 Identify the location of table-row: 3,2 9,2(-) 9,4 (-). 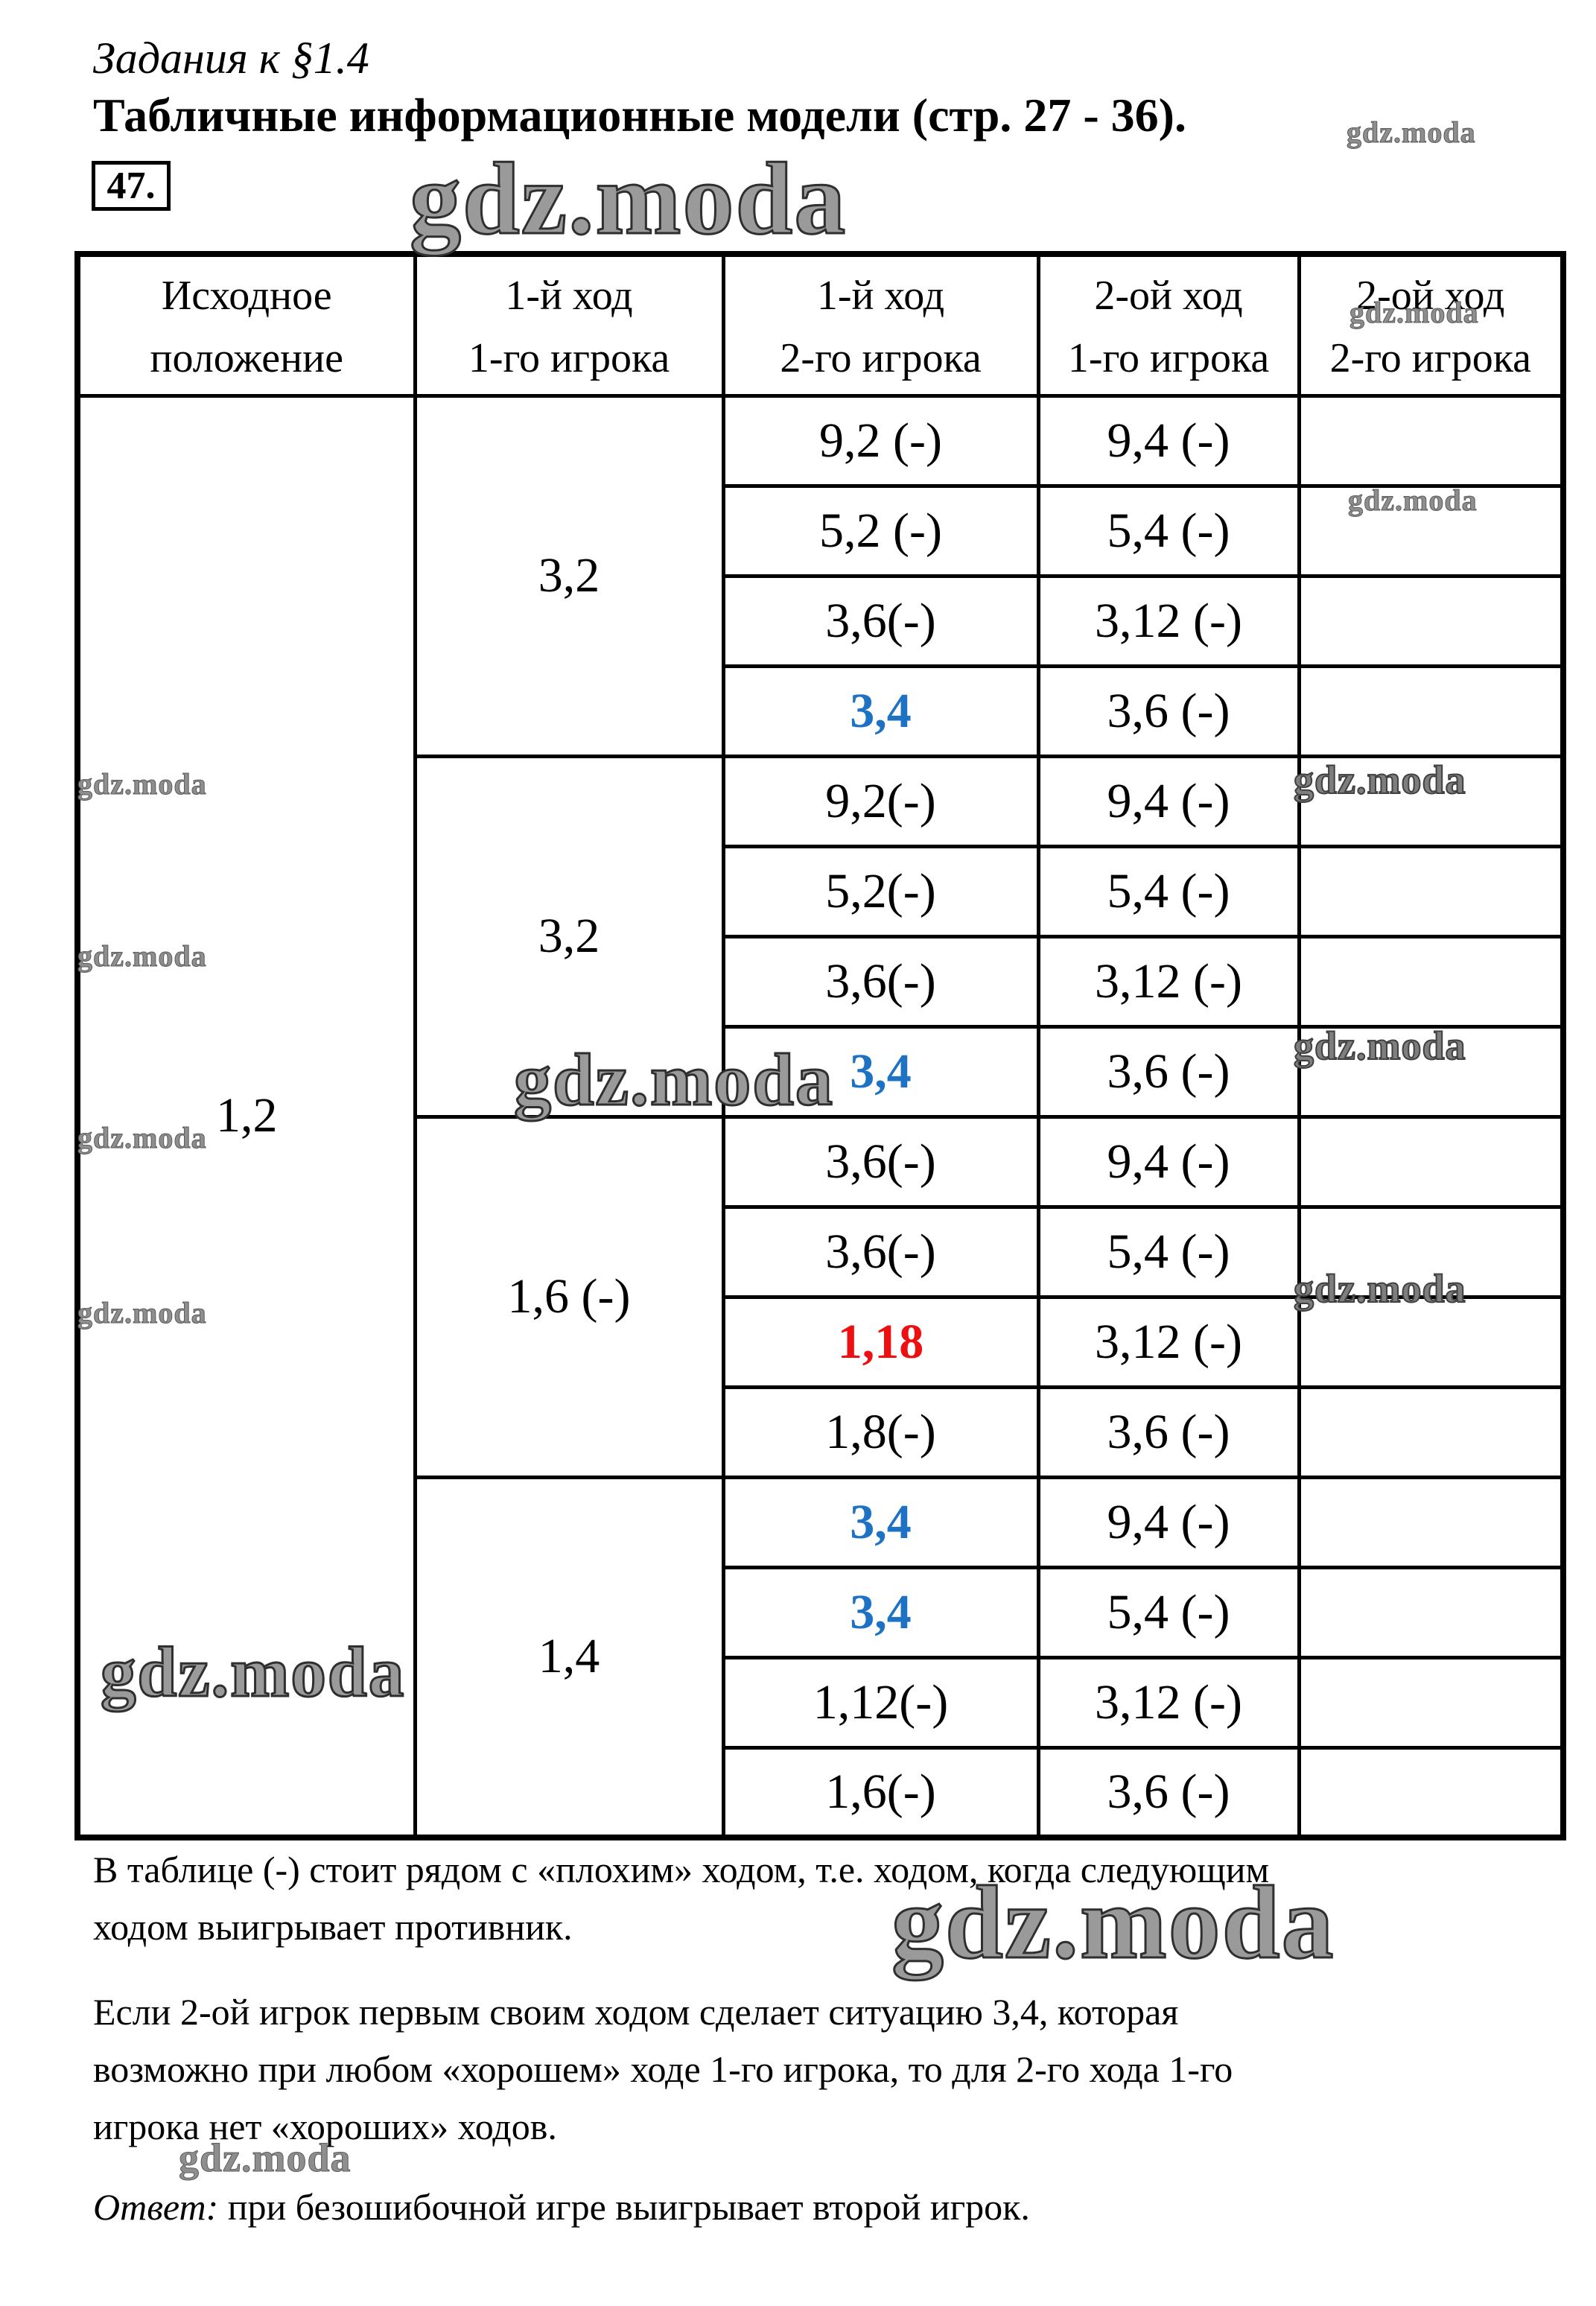
(821, 936).